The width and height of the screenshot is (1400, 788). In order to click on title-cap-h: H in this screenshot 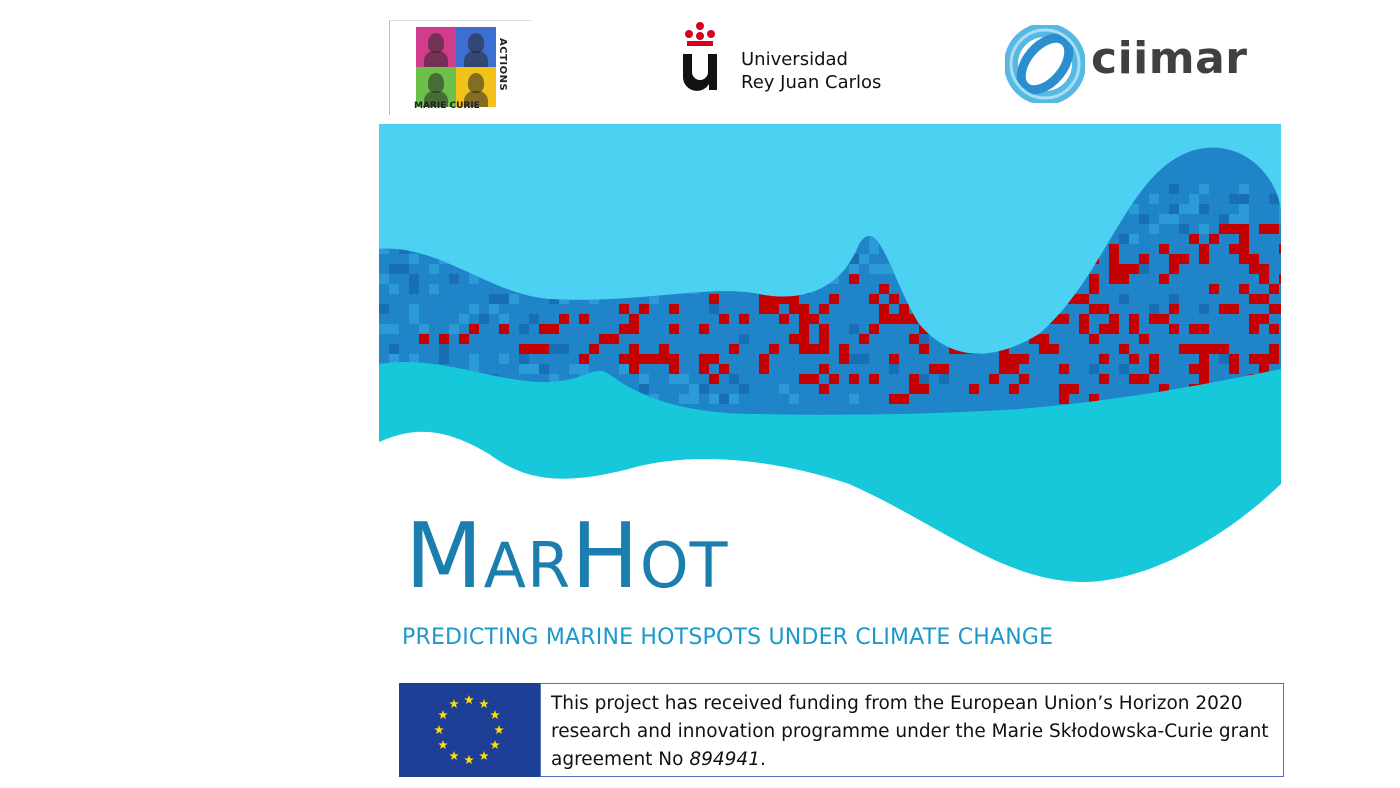, I will do `click(605, 556)`.